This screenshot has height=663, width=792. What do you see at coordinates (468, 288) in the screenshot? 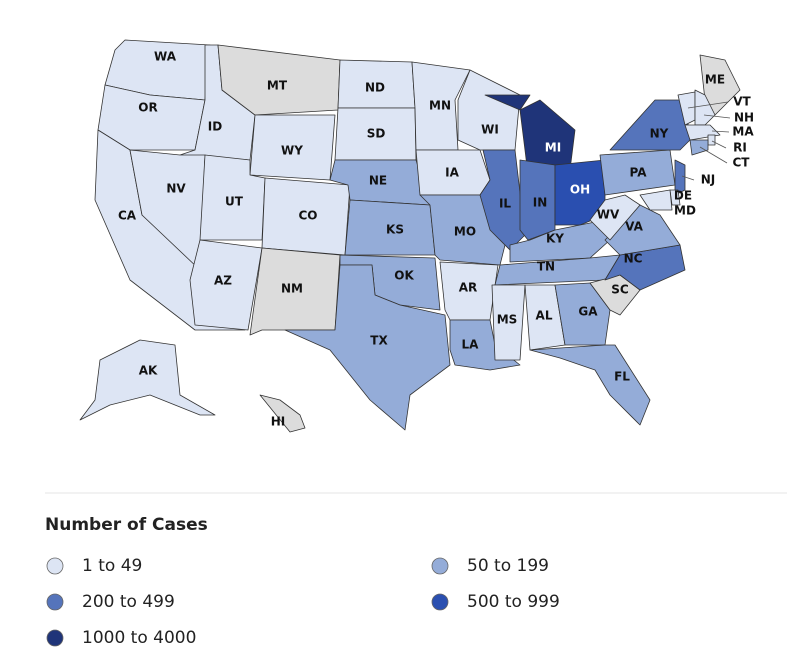
I see `state-label: AR` at bounding box center [468, 288].